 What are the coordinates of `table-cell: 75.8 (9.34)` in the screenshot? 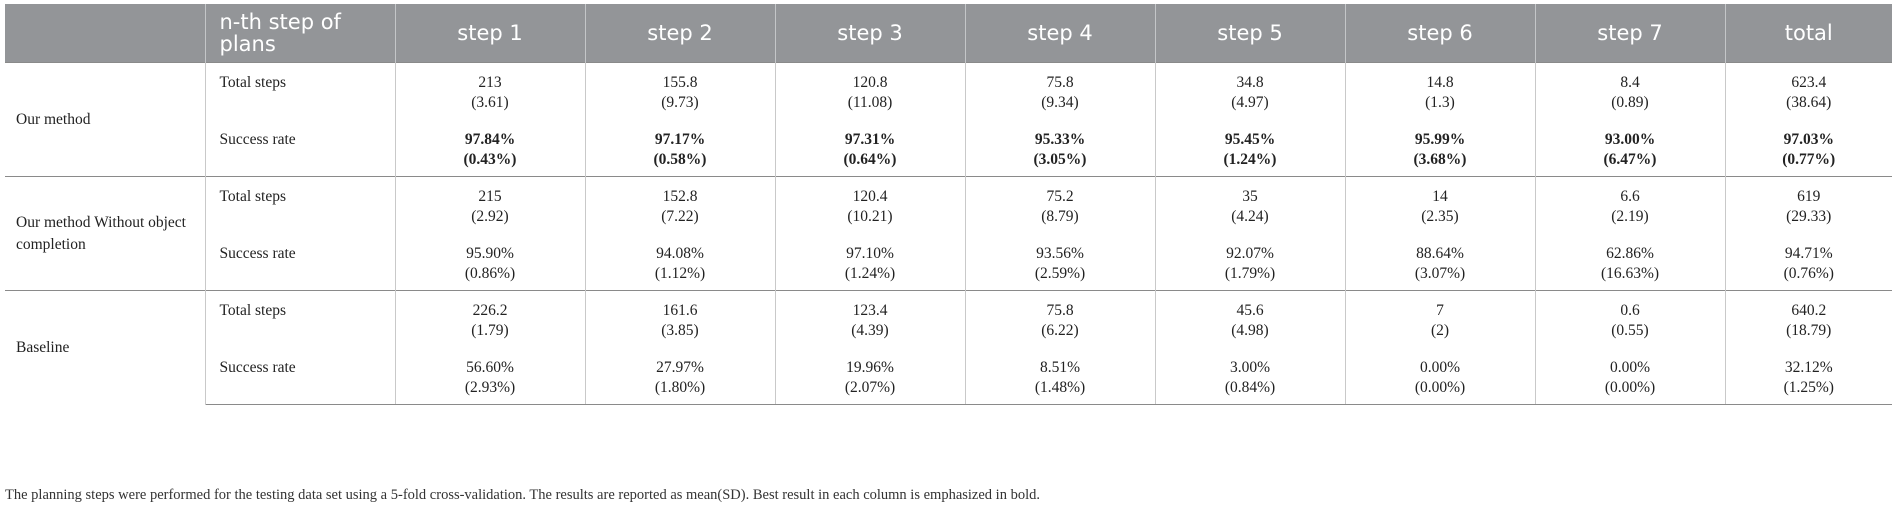 It's located at (1060, 91).